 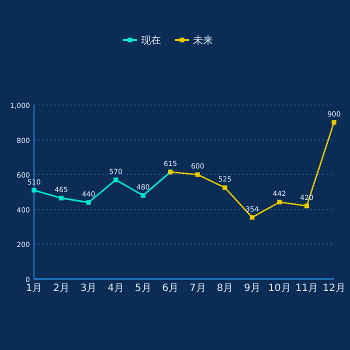 What do you see at coordinates (306, 288) in the screenshot?
I see `x-tick-label: 11月` at bounding box center [306, 288].